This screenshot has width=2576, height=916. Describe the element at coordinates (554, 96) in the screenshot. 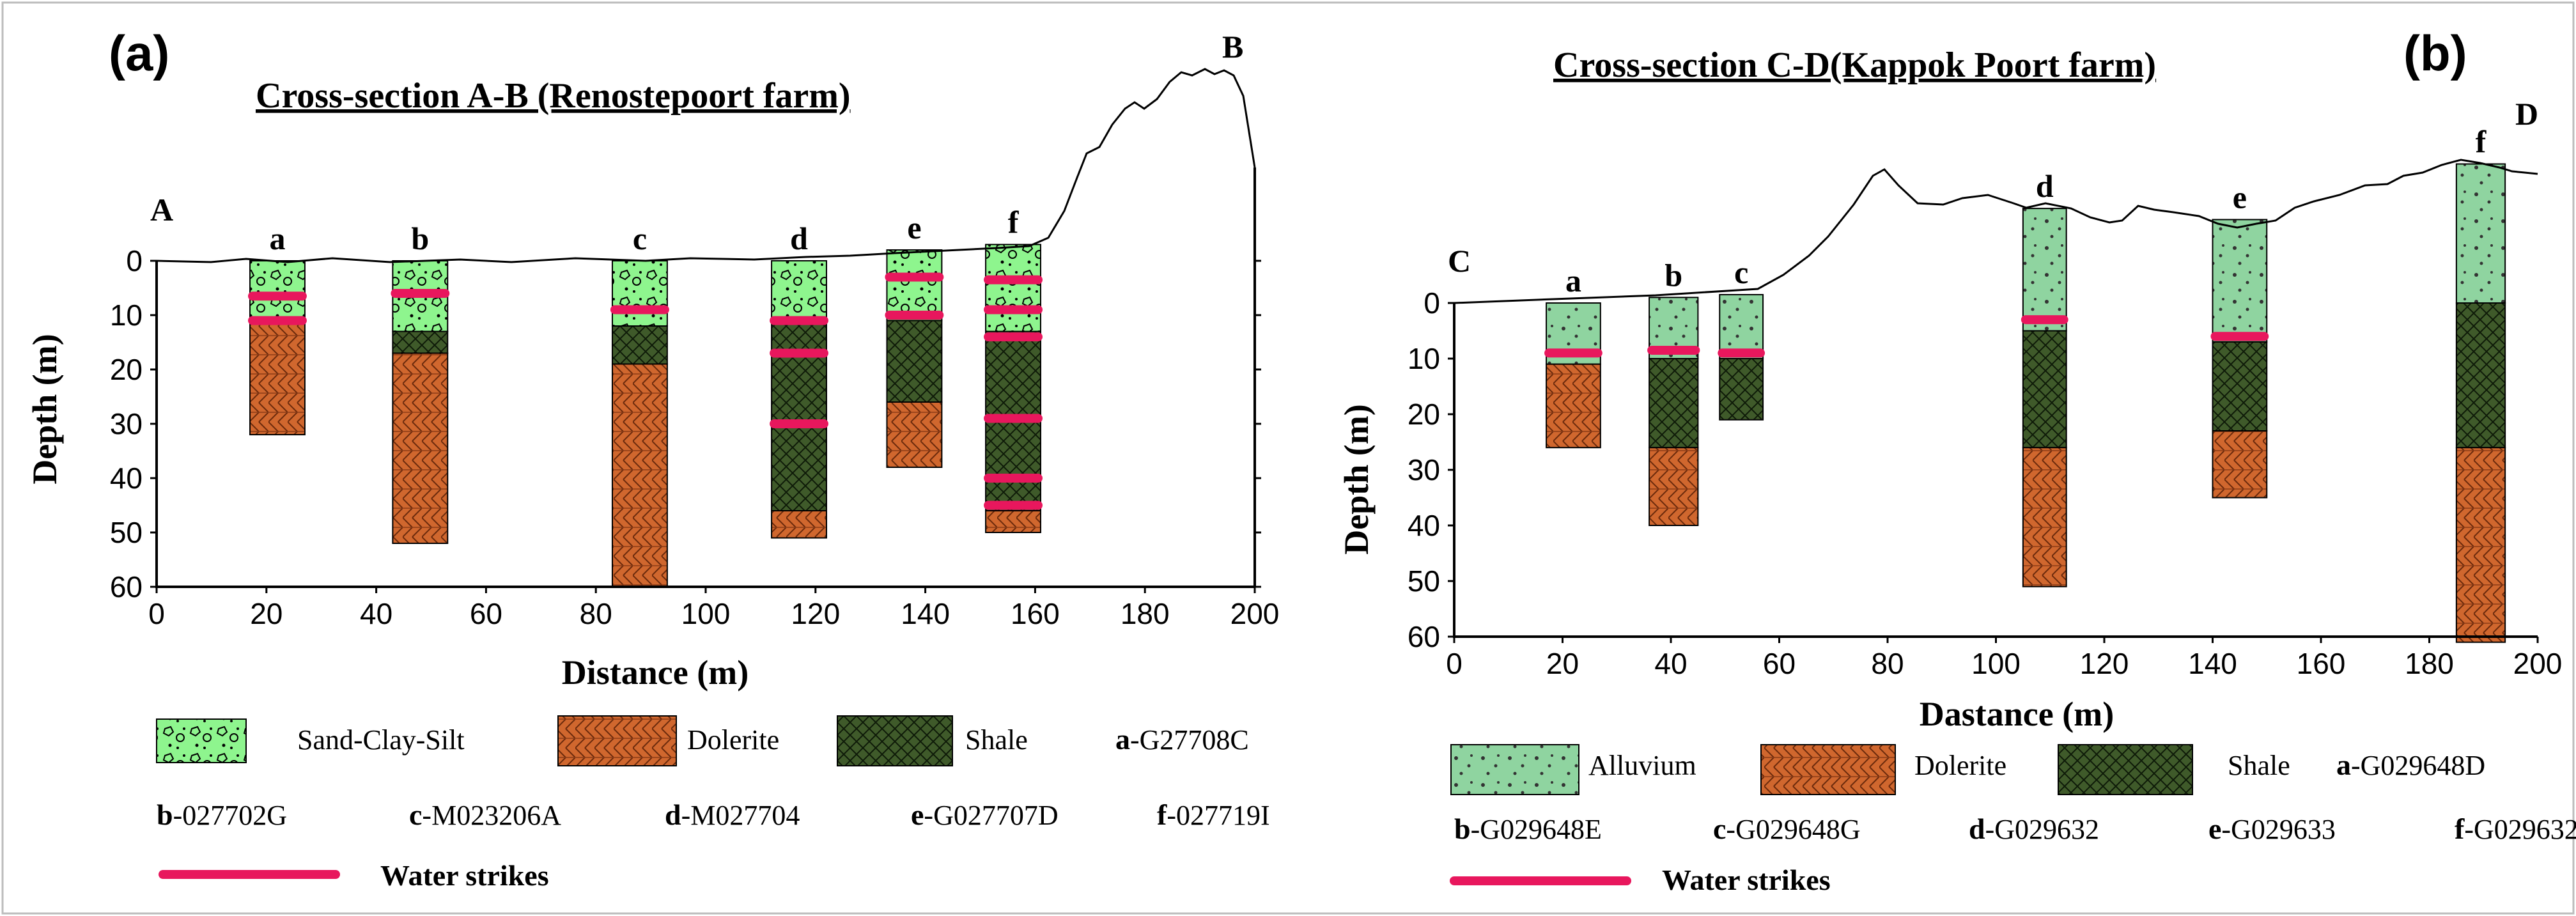

I see `panel-a-title: Cross-section A-B (Renostepoort farm)` at that location.